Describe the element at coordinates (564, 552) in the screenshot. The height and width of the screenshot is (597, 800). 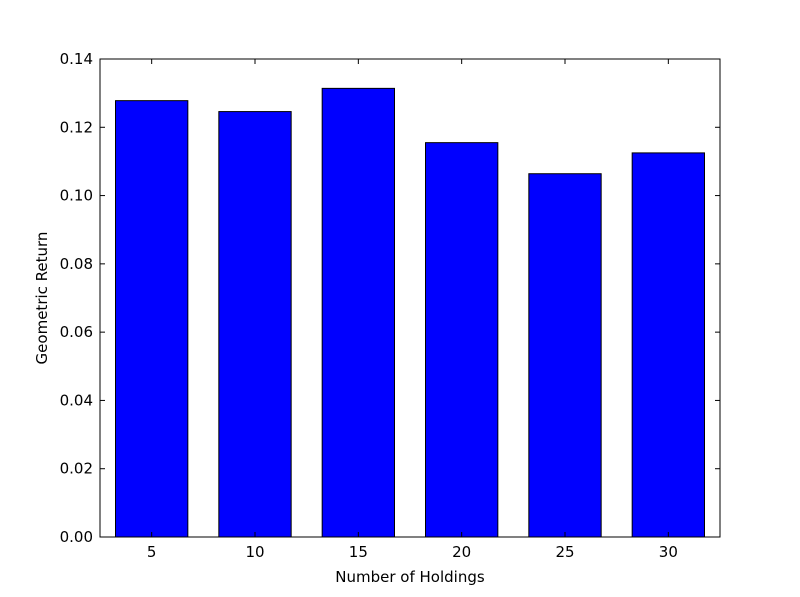
I see `x-tick-label: 25` at that location.